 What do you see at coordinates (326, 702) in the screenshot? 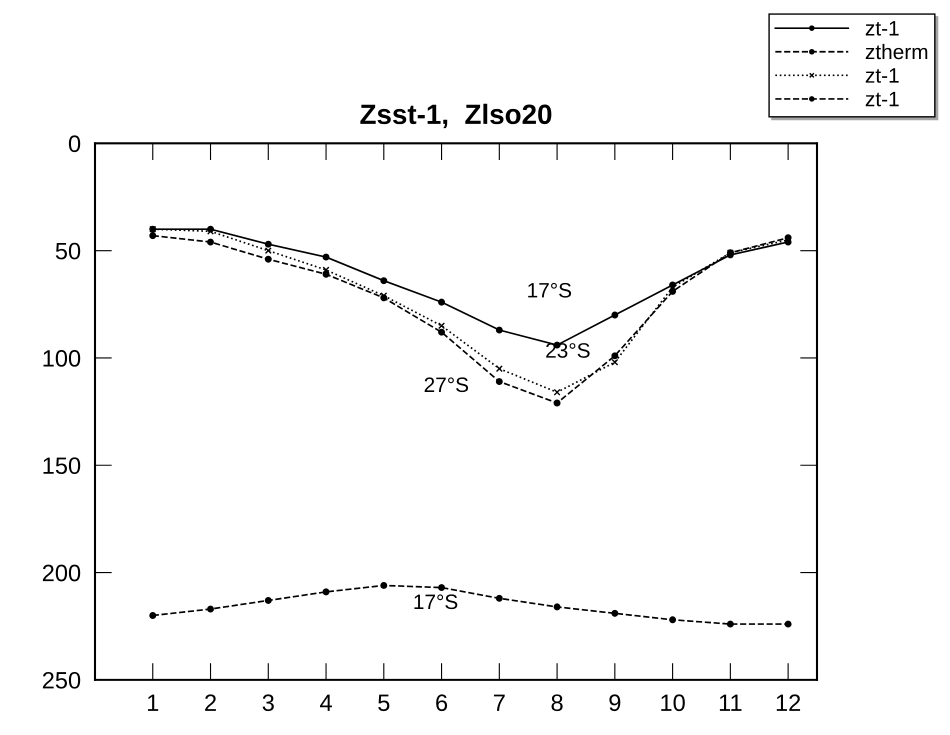
I see `x-tick-label: 4` at bounding box center [326, 702].